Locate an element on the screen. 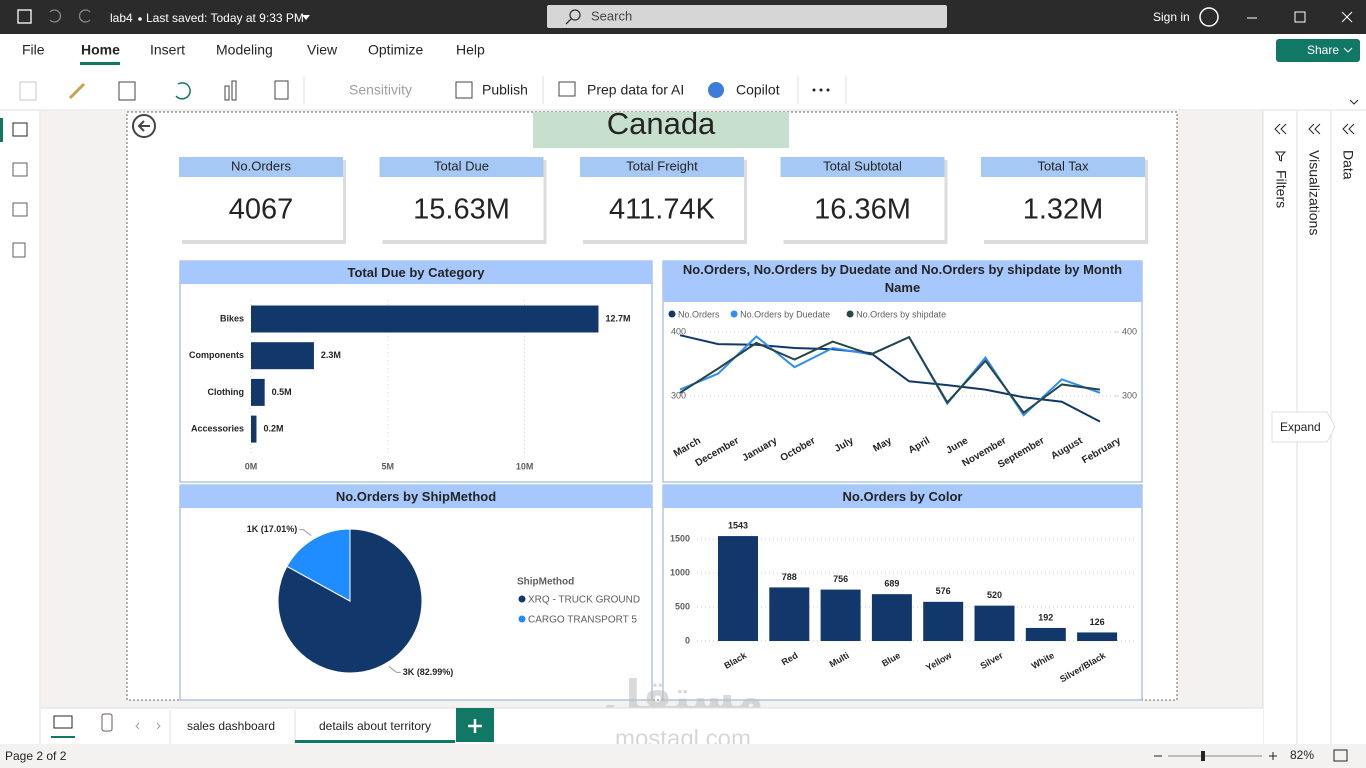  card-value: 1.32M is located at coordinates (1063, 210).